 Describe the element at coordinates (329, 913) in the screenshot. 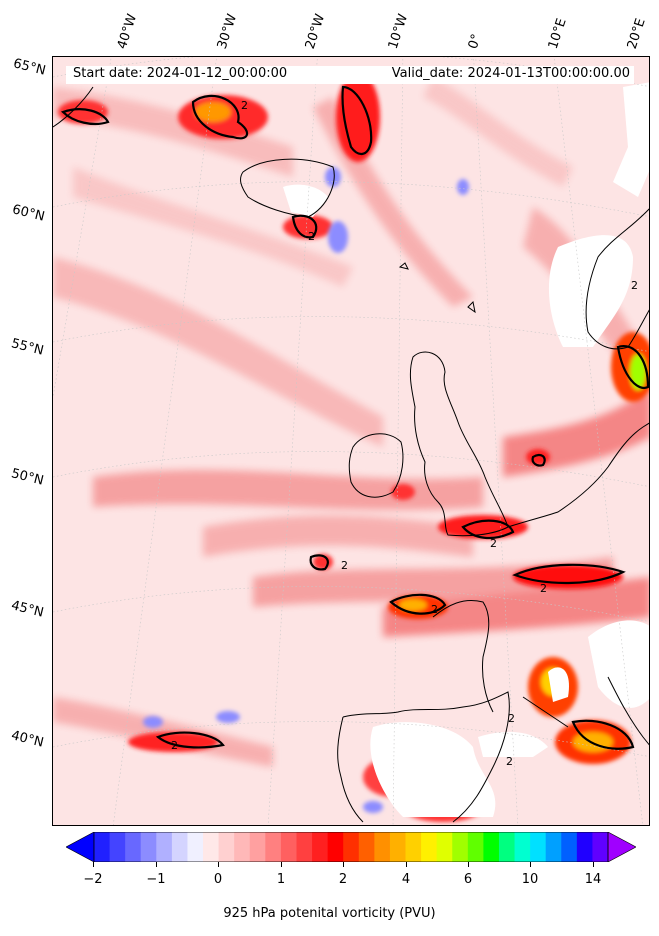

I see `colorbar-label: 925 hPa potenital vorticity (PVU)` at that location.